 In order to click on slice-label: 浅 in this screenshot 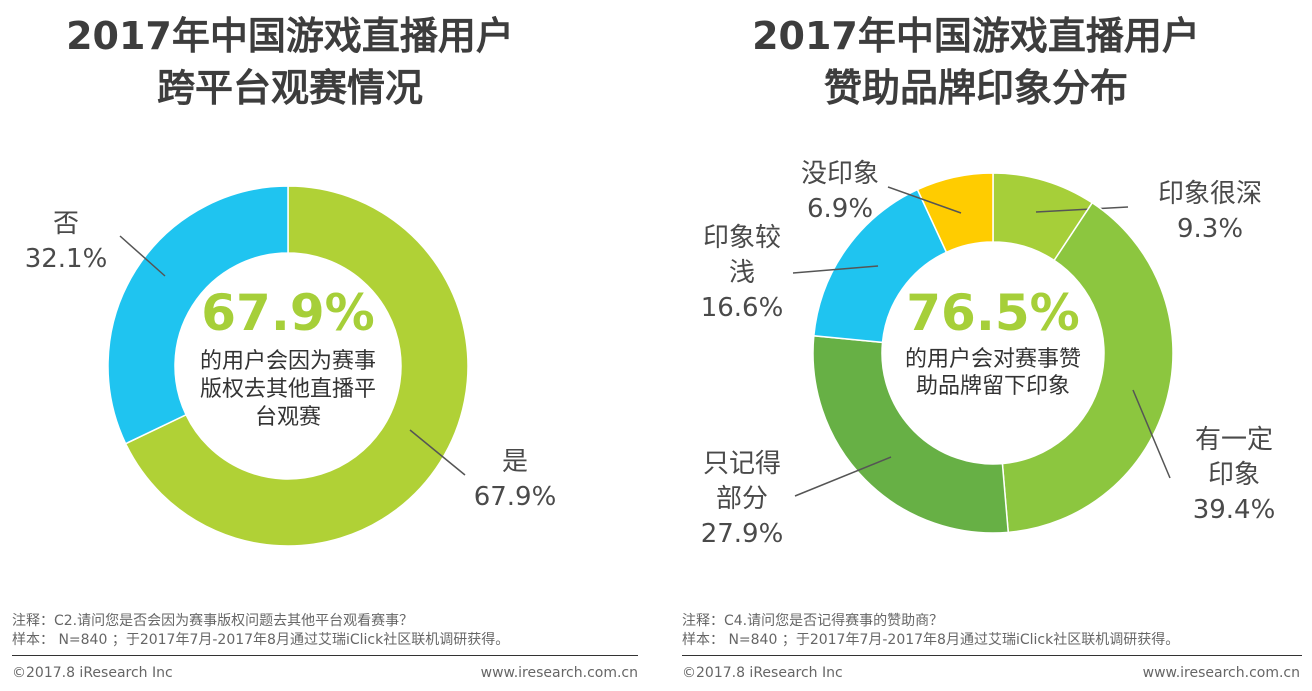, I will do `click(742, 273)`.